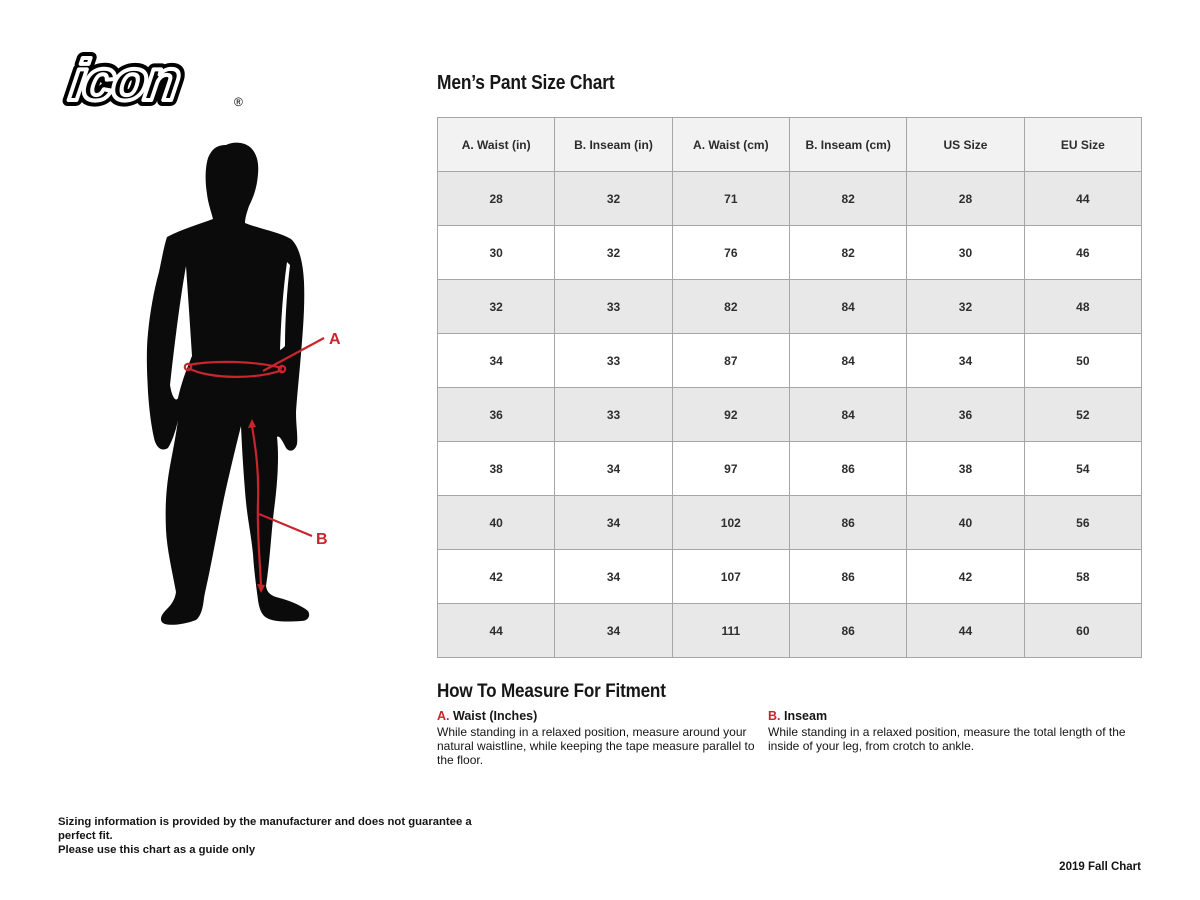 This screenshot has height=900, width=1200. What do you see at coordinates (613, 144) in the screenshot?
I see `column-header-inseam-in: B. Inseam (in)` at bounding box center [613, 144].